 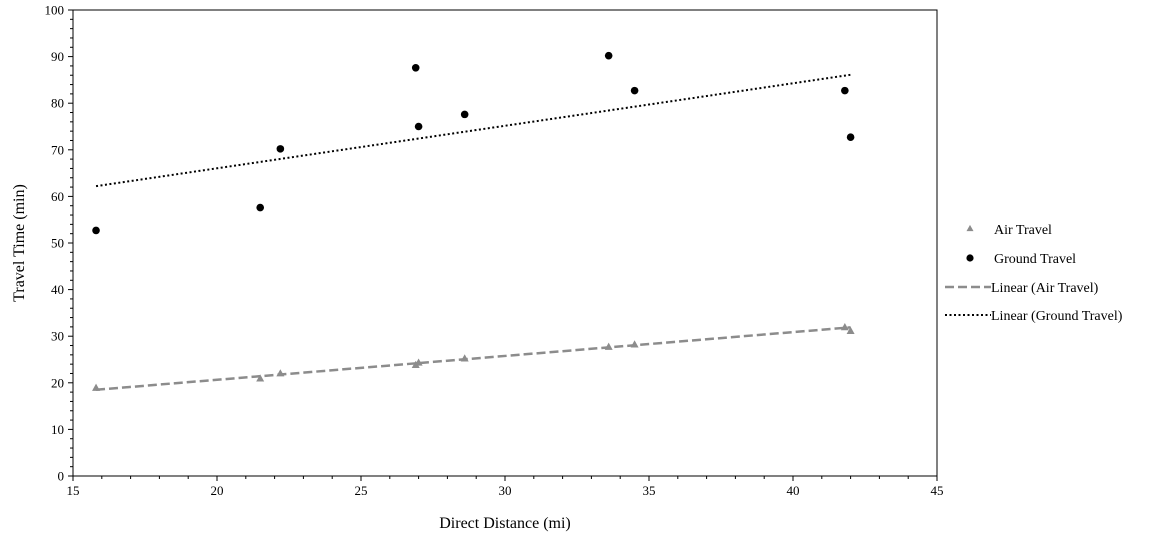 What do you see at coordinates (970, 258) in the screenshot?
I see `legend-marker-circle` at bounding box center [970, 258].